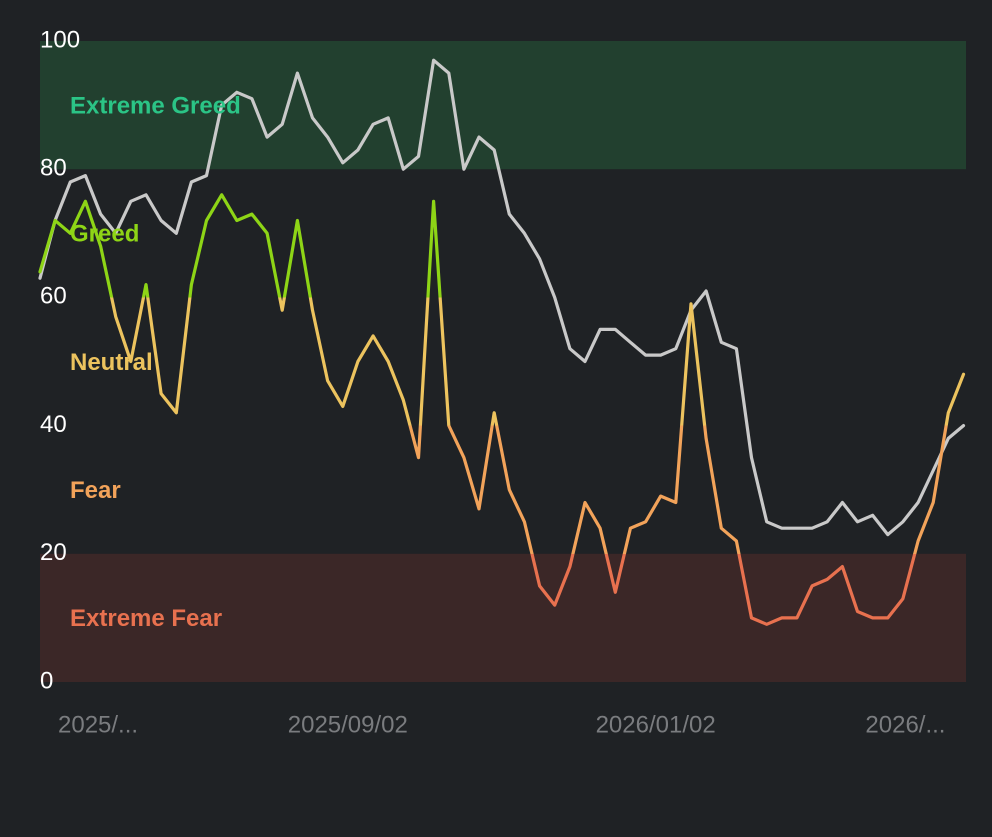 The image size is (992, 837). Describe the element at coordinates (53, 168) in the screenshot. I see `y-tick-label: 80` at that location.